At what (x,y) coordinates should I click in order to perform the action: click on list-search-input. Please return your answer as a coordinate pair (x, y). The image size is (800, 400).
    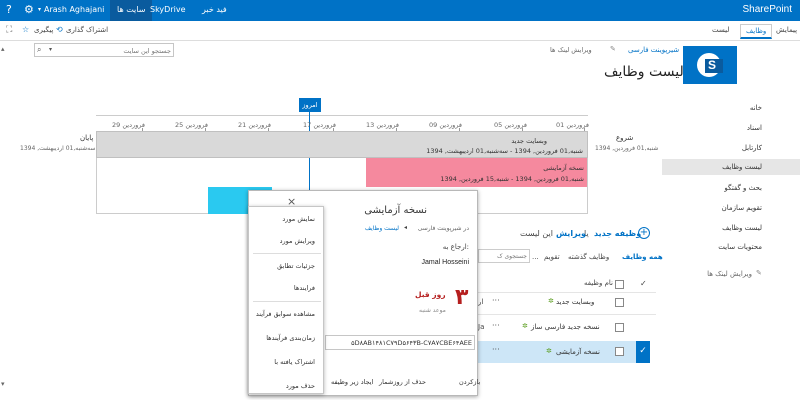
    Looking at the image, I should click on (504, 256).